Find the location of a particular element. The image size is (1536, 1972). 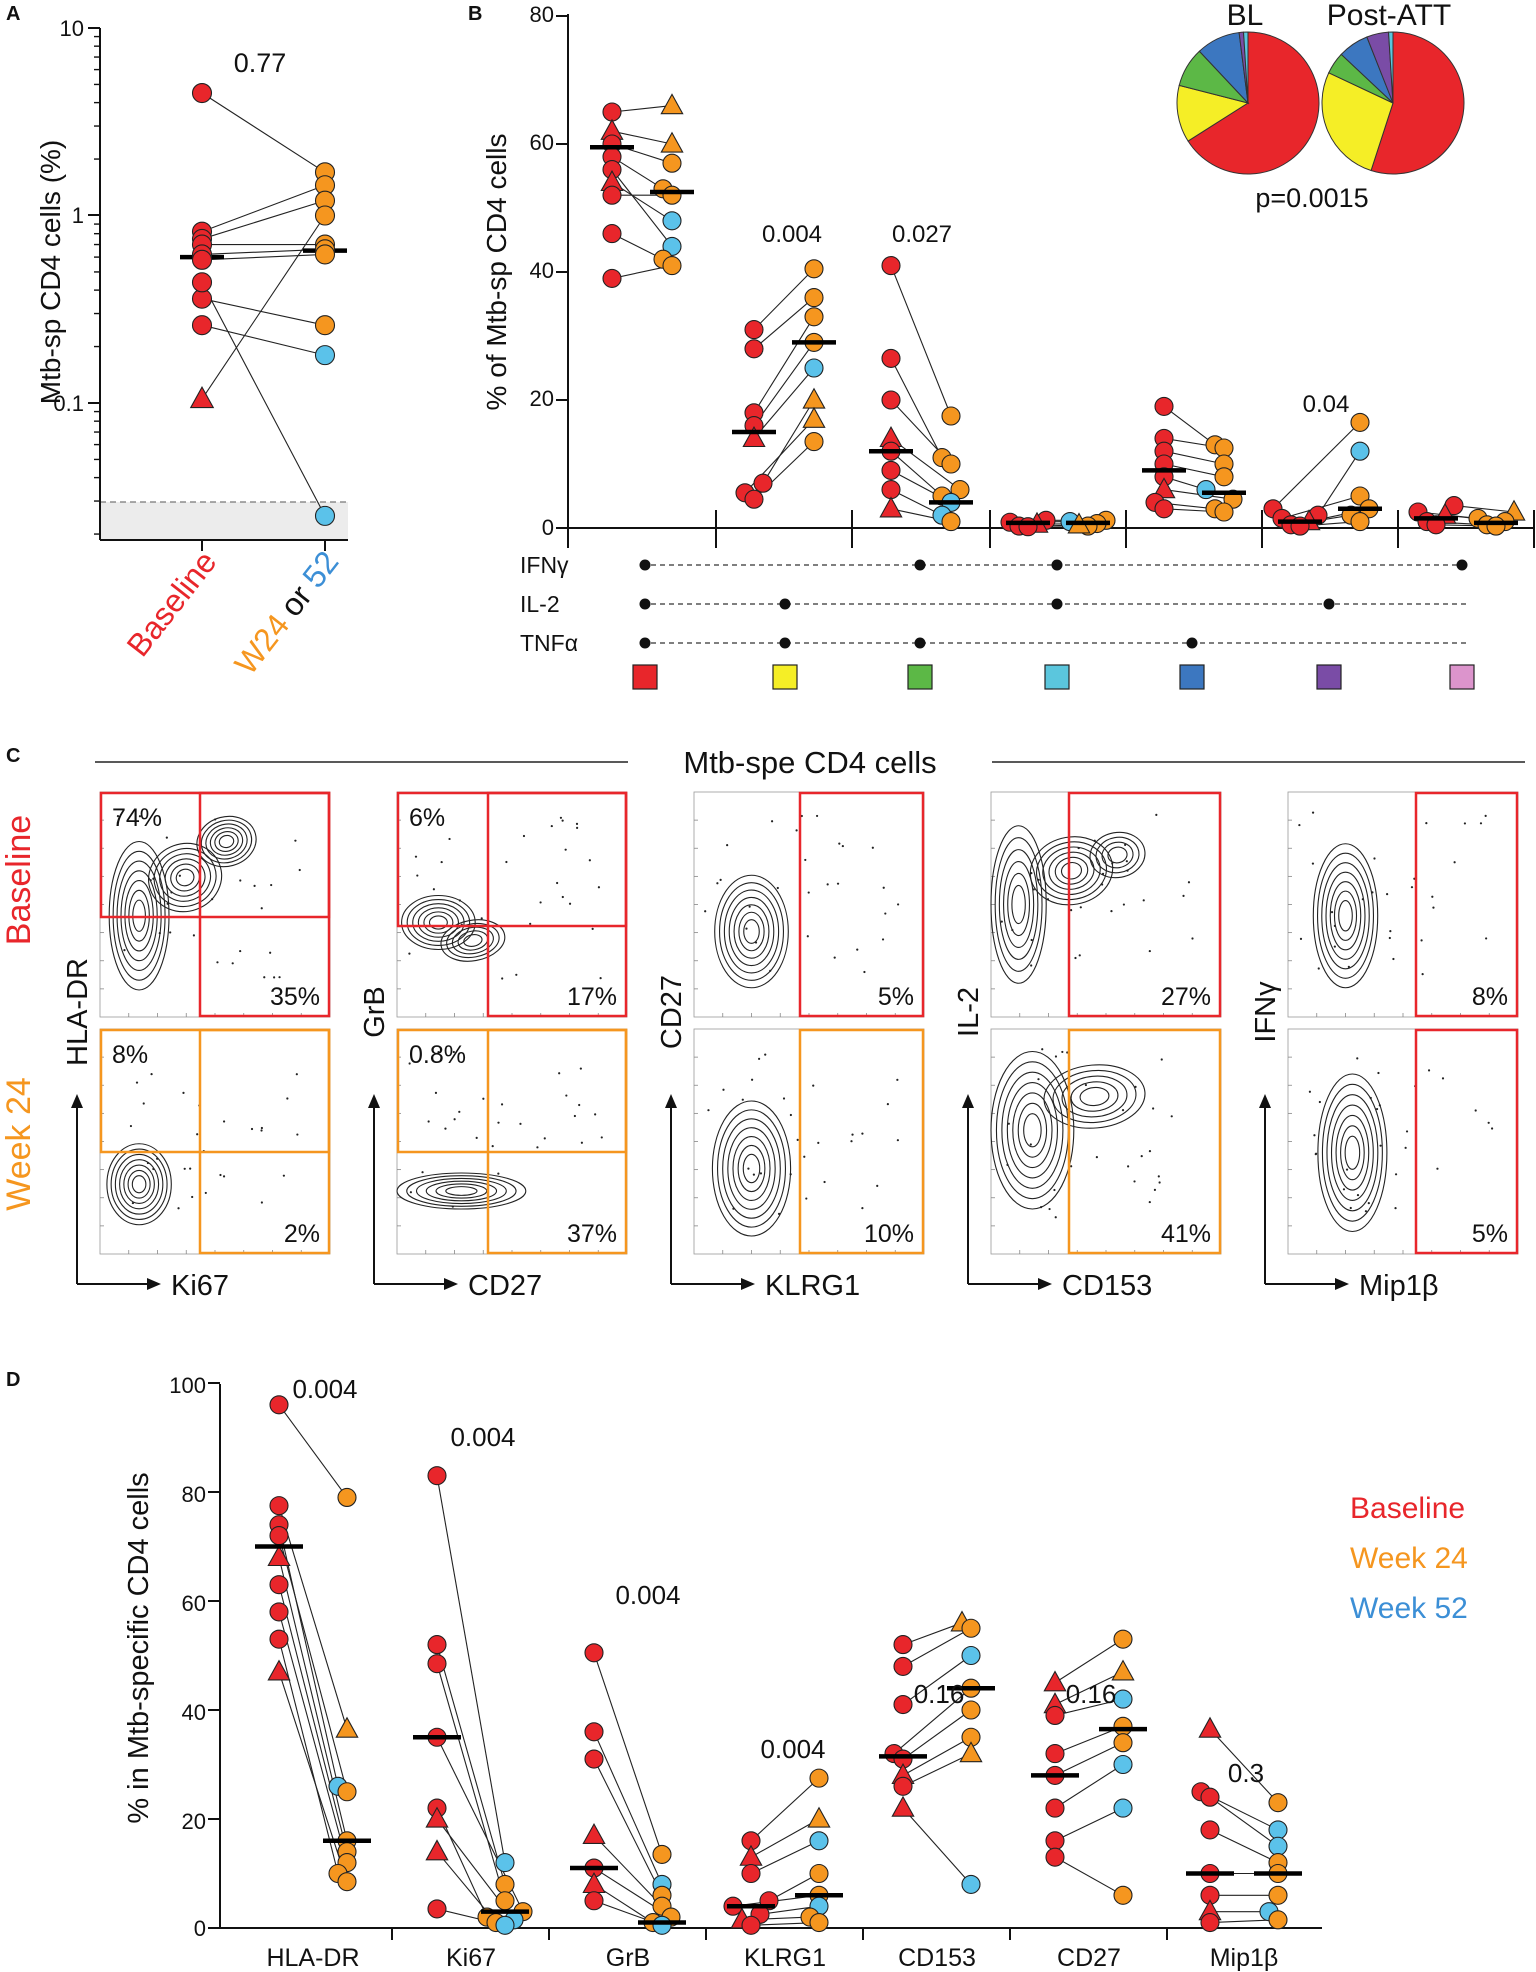

panel-c-letter: C is located at coordinates (13, 756).